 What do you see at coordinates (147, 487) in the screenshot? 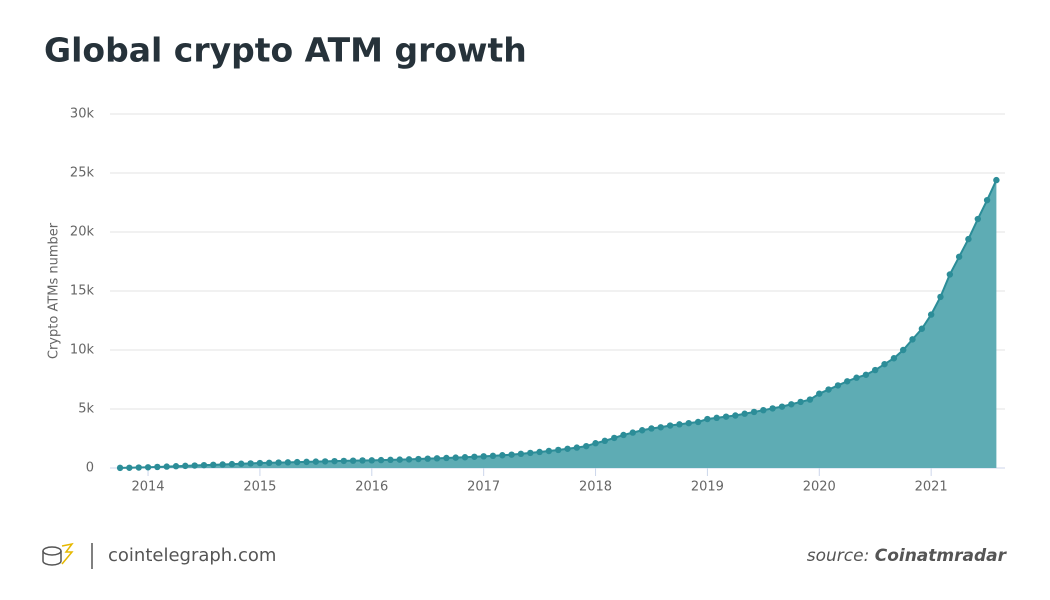
I see `x-tick-label: 2014` at bounding box center [147, 487].